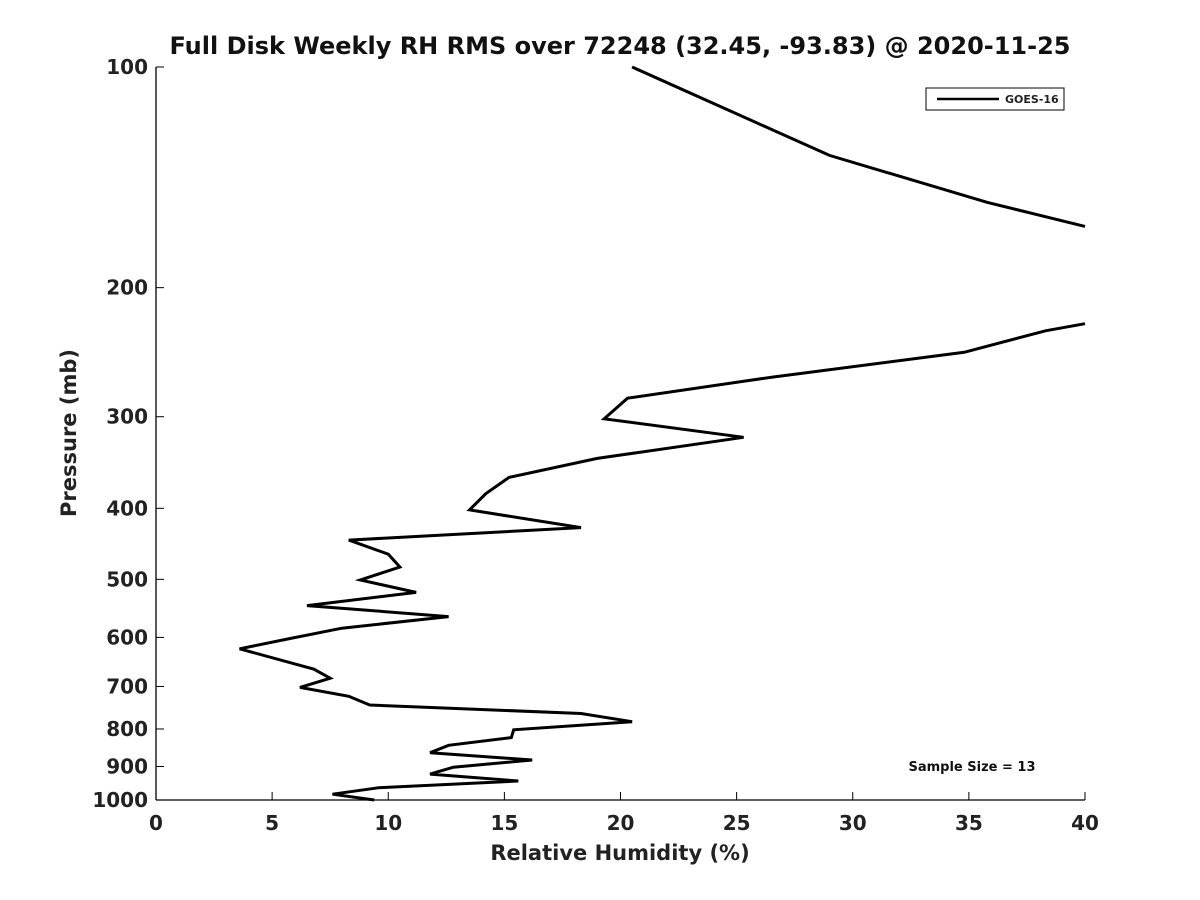  I want to click on y-tick-label: 200, so click(127, 288).